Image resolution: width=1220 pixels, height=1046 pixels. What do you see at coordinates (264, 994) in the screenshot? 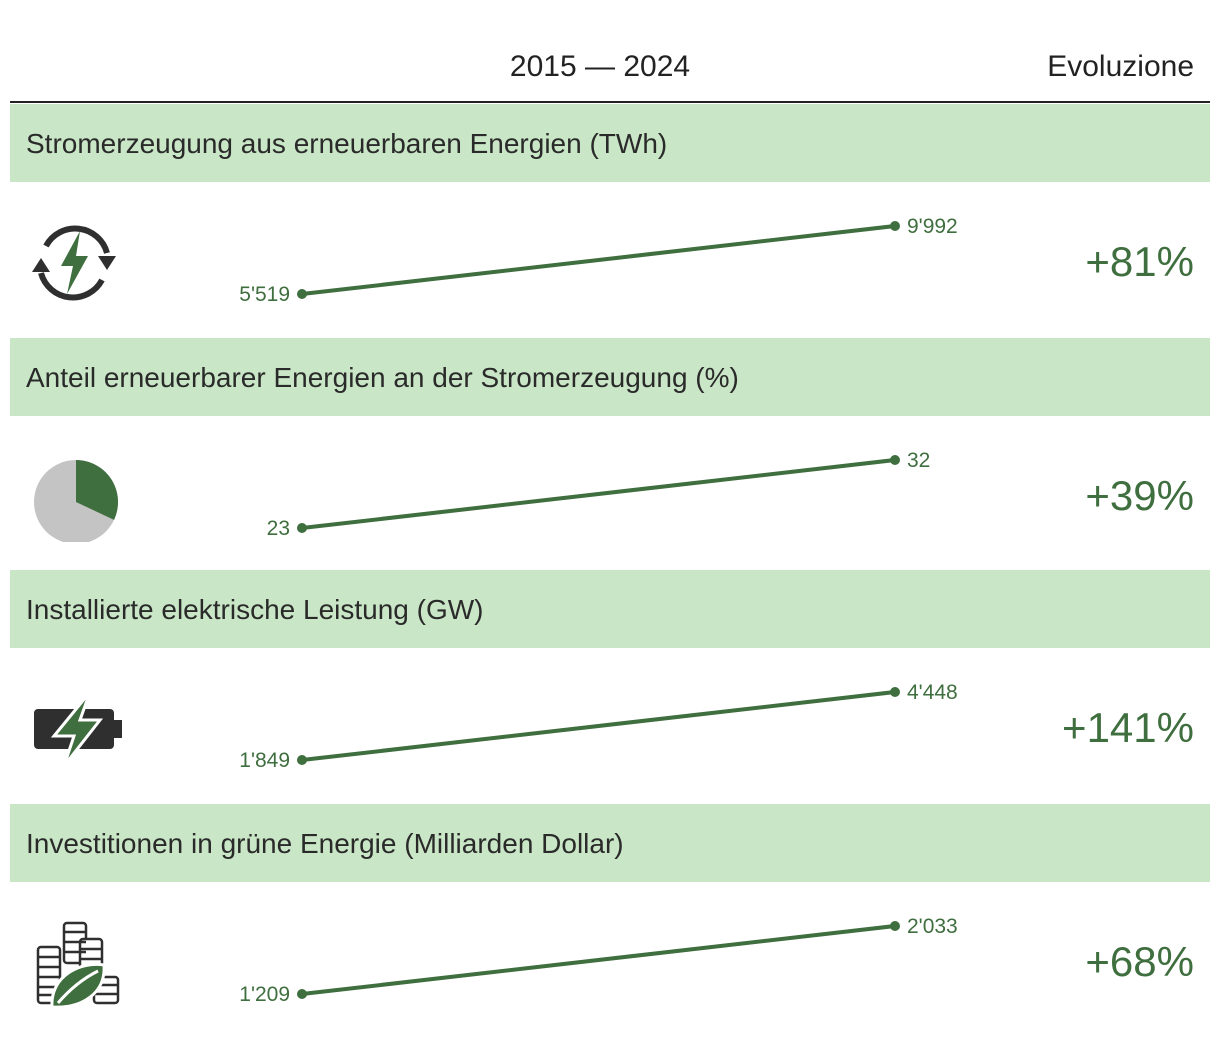
I see `start-value-label: 1'209` at bounding box center [264, 994].